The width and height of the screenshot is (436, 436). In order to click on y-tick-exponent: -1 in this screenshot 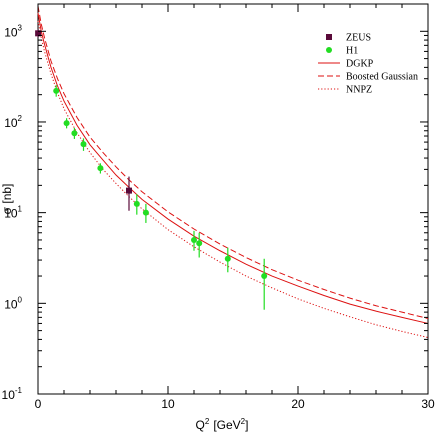, I will do `click(19, 390)`.